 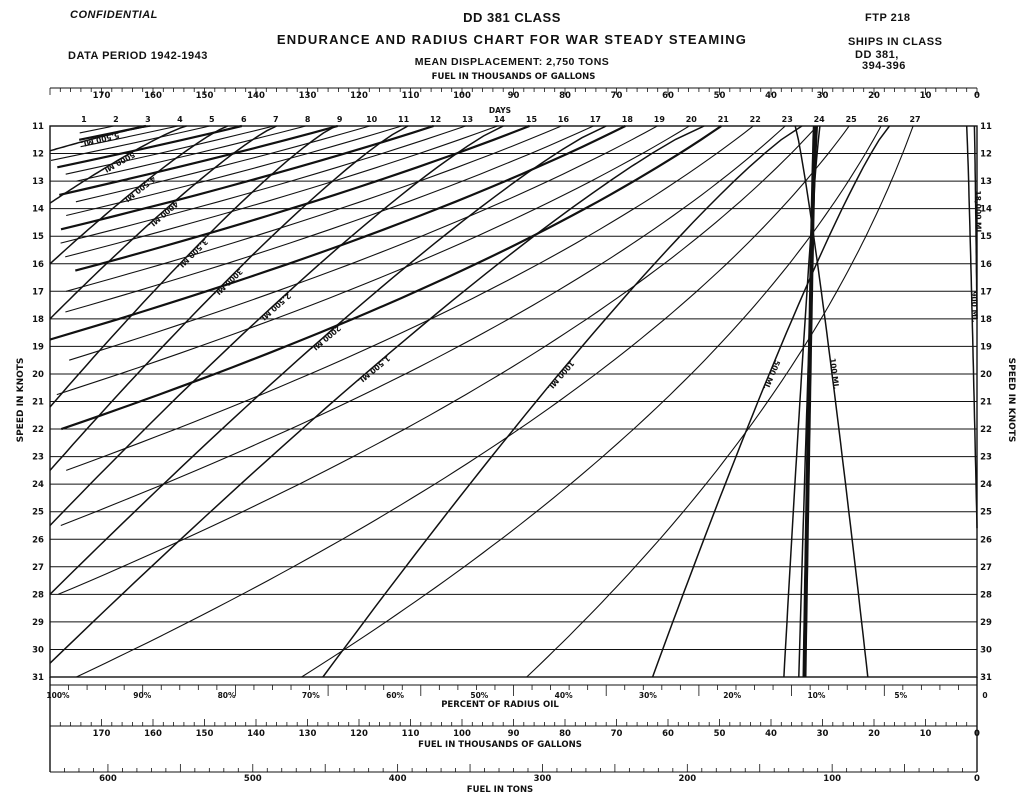 What do you see at coordinates (660, 119) in the screenshot?
I see `days-tick-label: 19` at bounding box center [660, 119].